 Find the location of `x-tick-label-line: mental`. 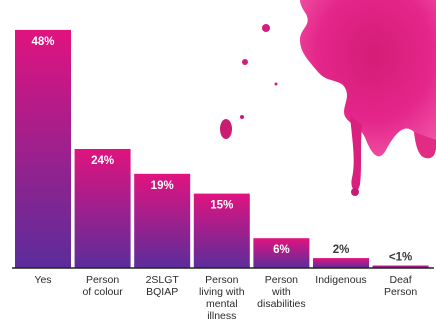

x-tick-label-line: mental is located at coordinates (222, 304).